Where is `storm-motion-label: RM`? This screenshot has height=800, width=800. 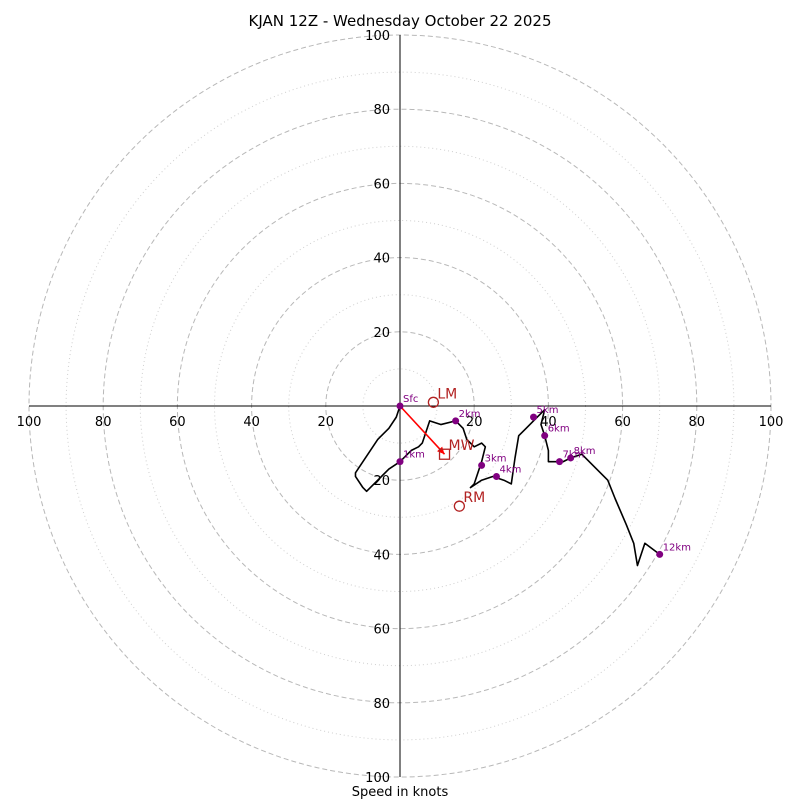
storm-motion-label: RM is located at coordinates (474, 498).